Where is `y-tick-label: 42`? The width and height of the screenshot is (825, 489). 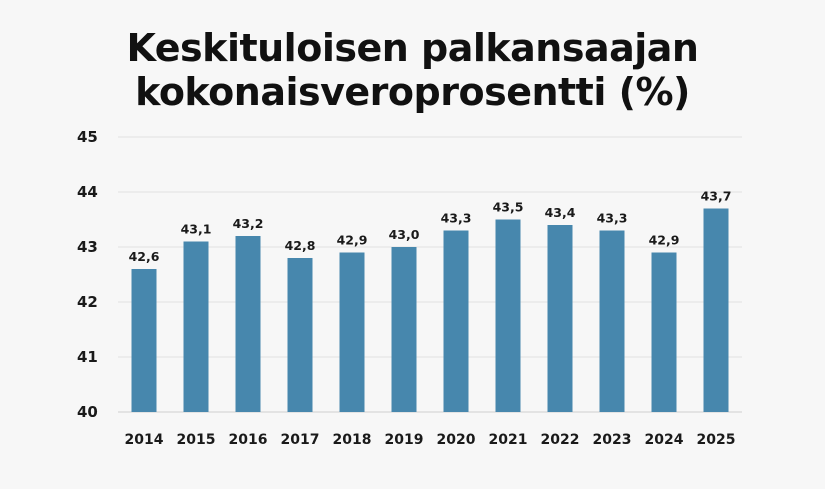 y-tick-label: 42 is located at coordinates (87, 302).